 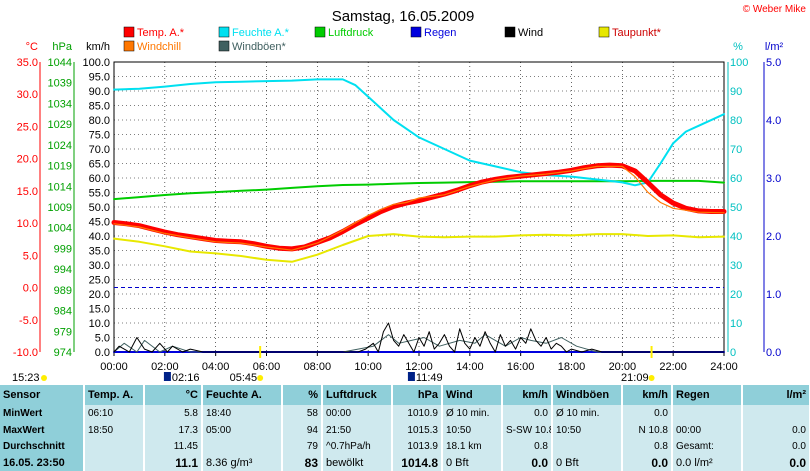 I want to click on cell: 11.1, so click(x=173, y=462).